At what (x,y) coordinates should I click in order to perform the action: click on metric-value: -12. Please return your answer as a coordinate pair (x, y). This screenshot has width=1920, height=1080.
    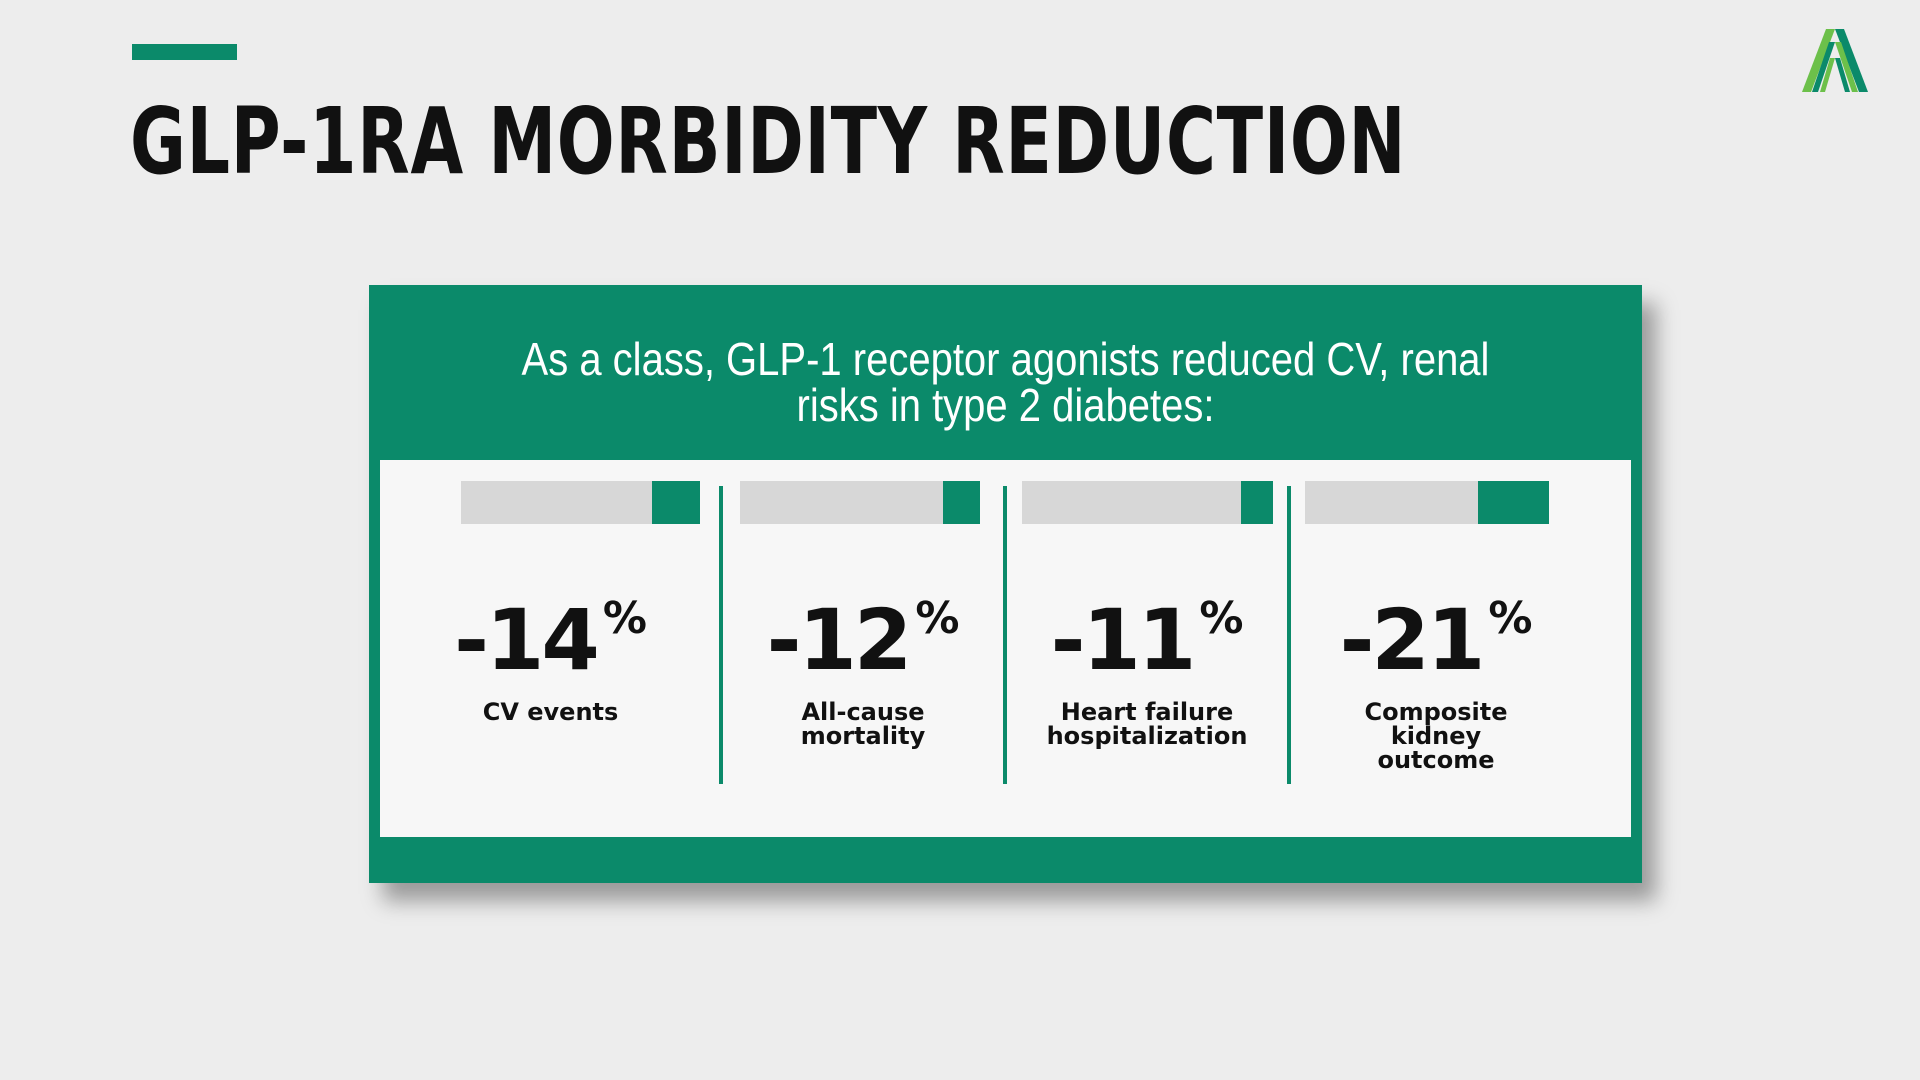
    Looking at the image, I should click on (839, 640).